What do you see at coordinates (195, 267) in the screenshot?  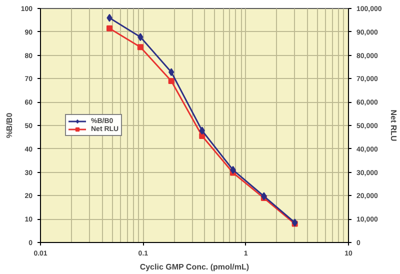 I see `x-axis-title: Cyclic GMP Conc. (pmol/mL)` at bounding box center [195, 267].